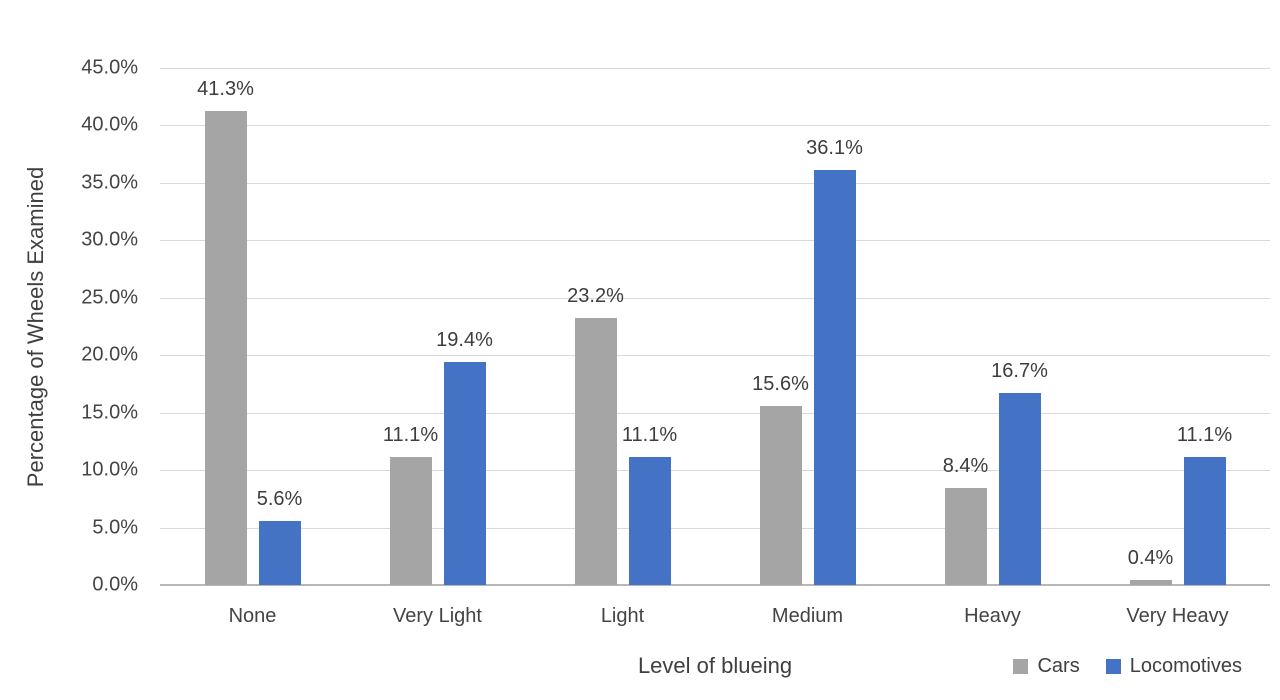 Image resolution: width=1280 pixels, height=700 pixels. Describe the element at coordinates (35, 327) in the screenshot. I see `y-axis-title: Percentage of Wheels Examined` at that location.